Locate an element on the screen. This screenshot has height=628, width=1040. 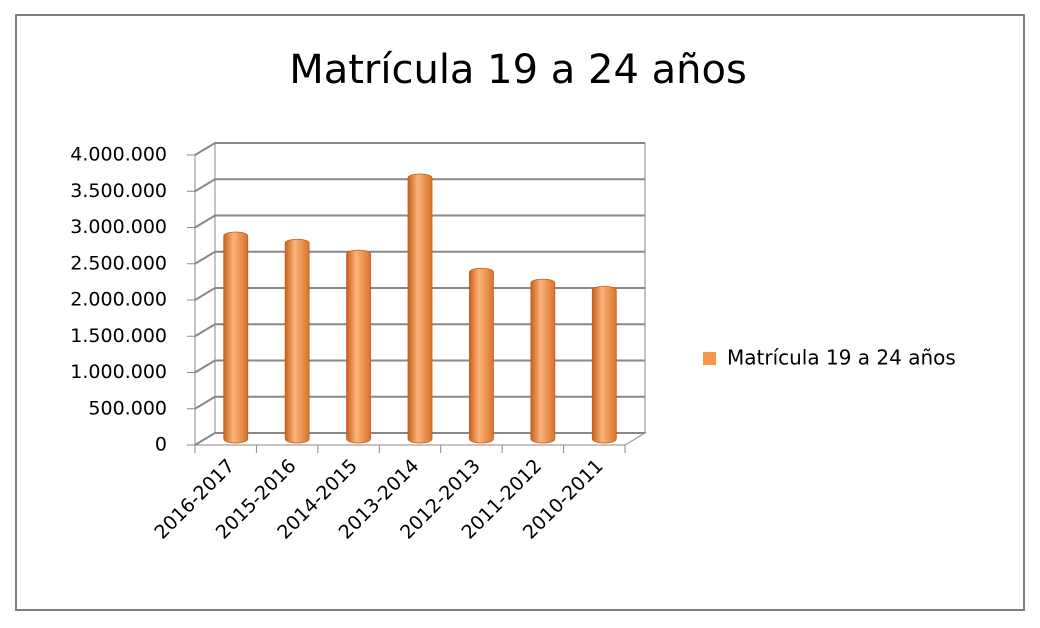
chart-title: Matrícula 19 a 24 años is located at coordinates (518, 70).